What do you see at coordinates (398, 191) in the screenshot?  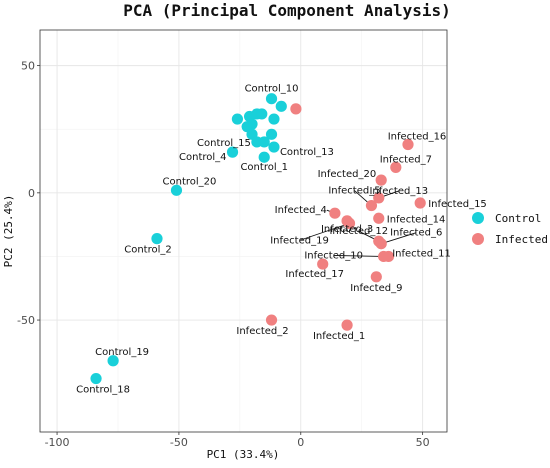 I see `point-label: Infected_13` at bounding box center [398, 191].